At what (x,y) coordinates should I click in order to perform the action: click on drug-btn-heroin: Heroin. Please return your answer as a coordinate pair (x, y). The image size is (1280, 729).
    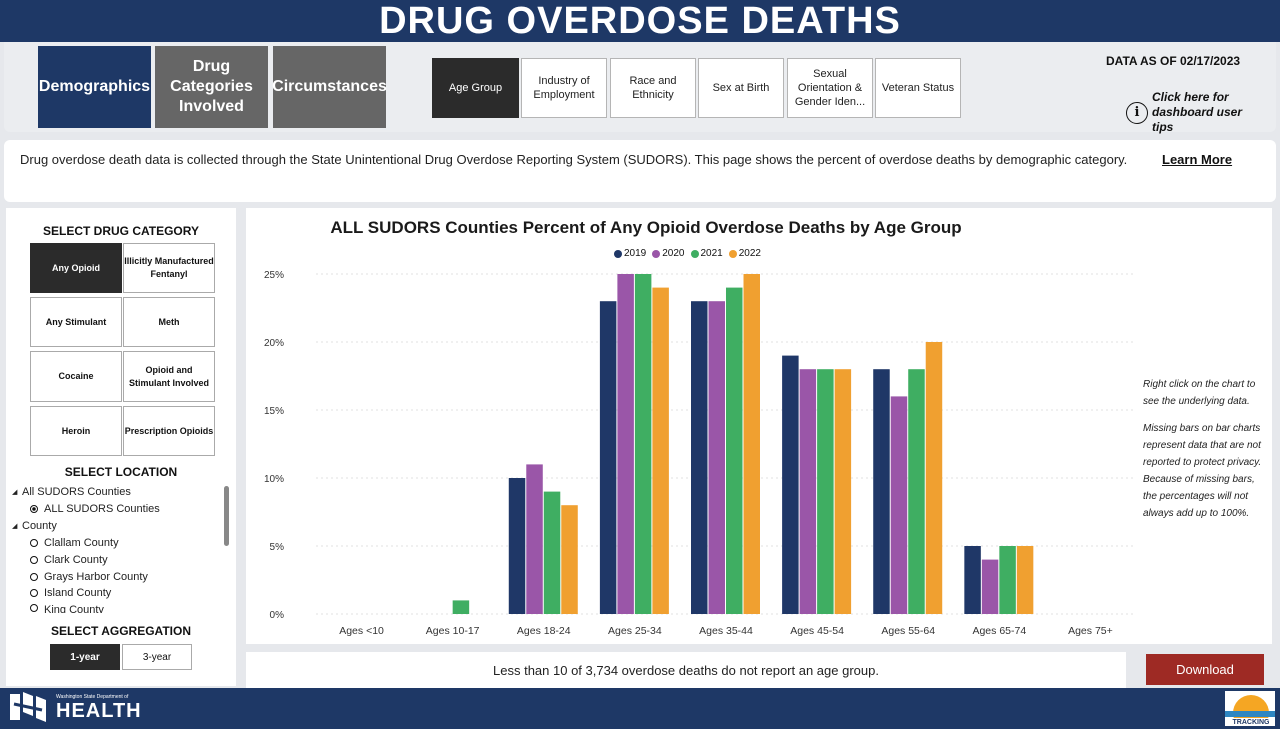
    Looking at the image, I should click on (76, 431).